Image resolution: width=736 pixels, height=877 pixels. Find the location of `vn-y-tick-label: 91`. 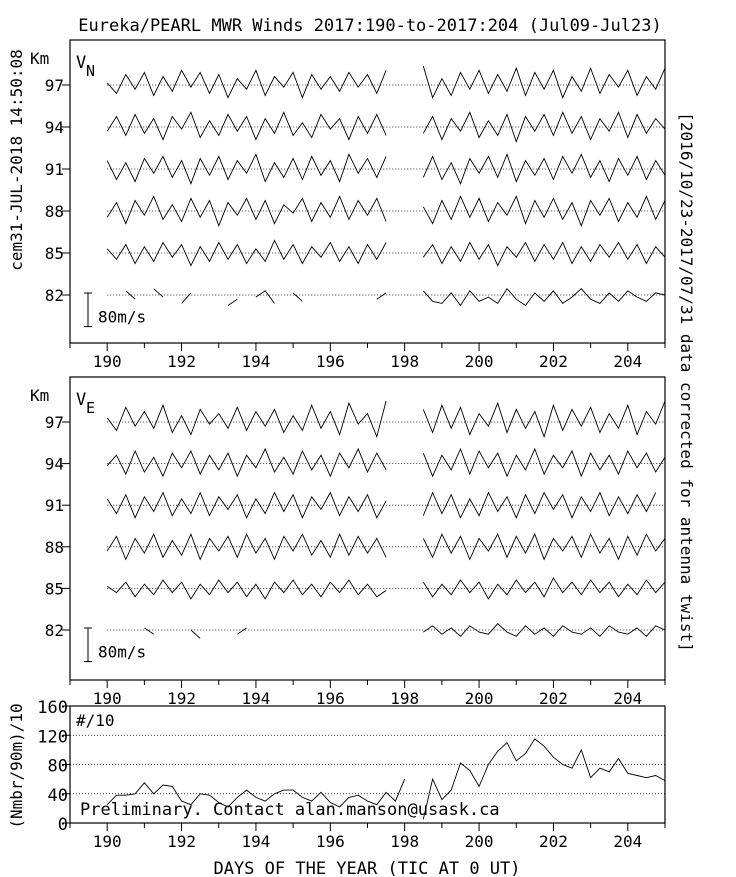

vn-y-tick-label: 91 is located at coordinates (54, 169).